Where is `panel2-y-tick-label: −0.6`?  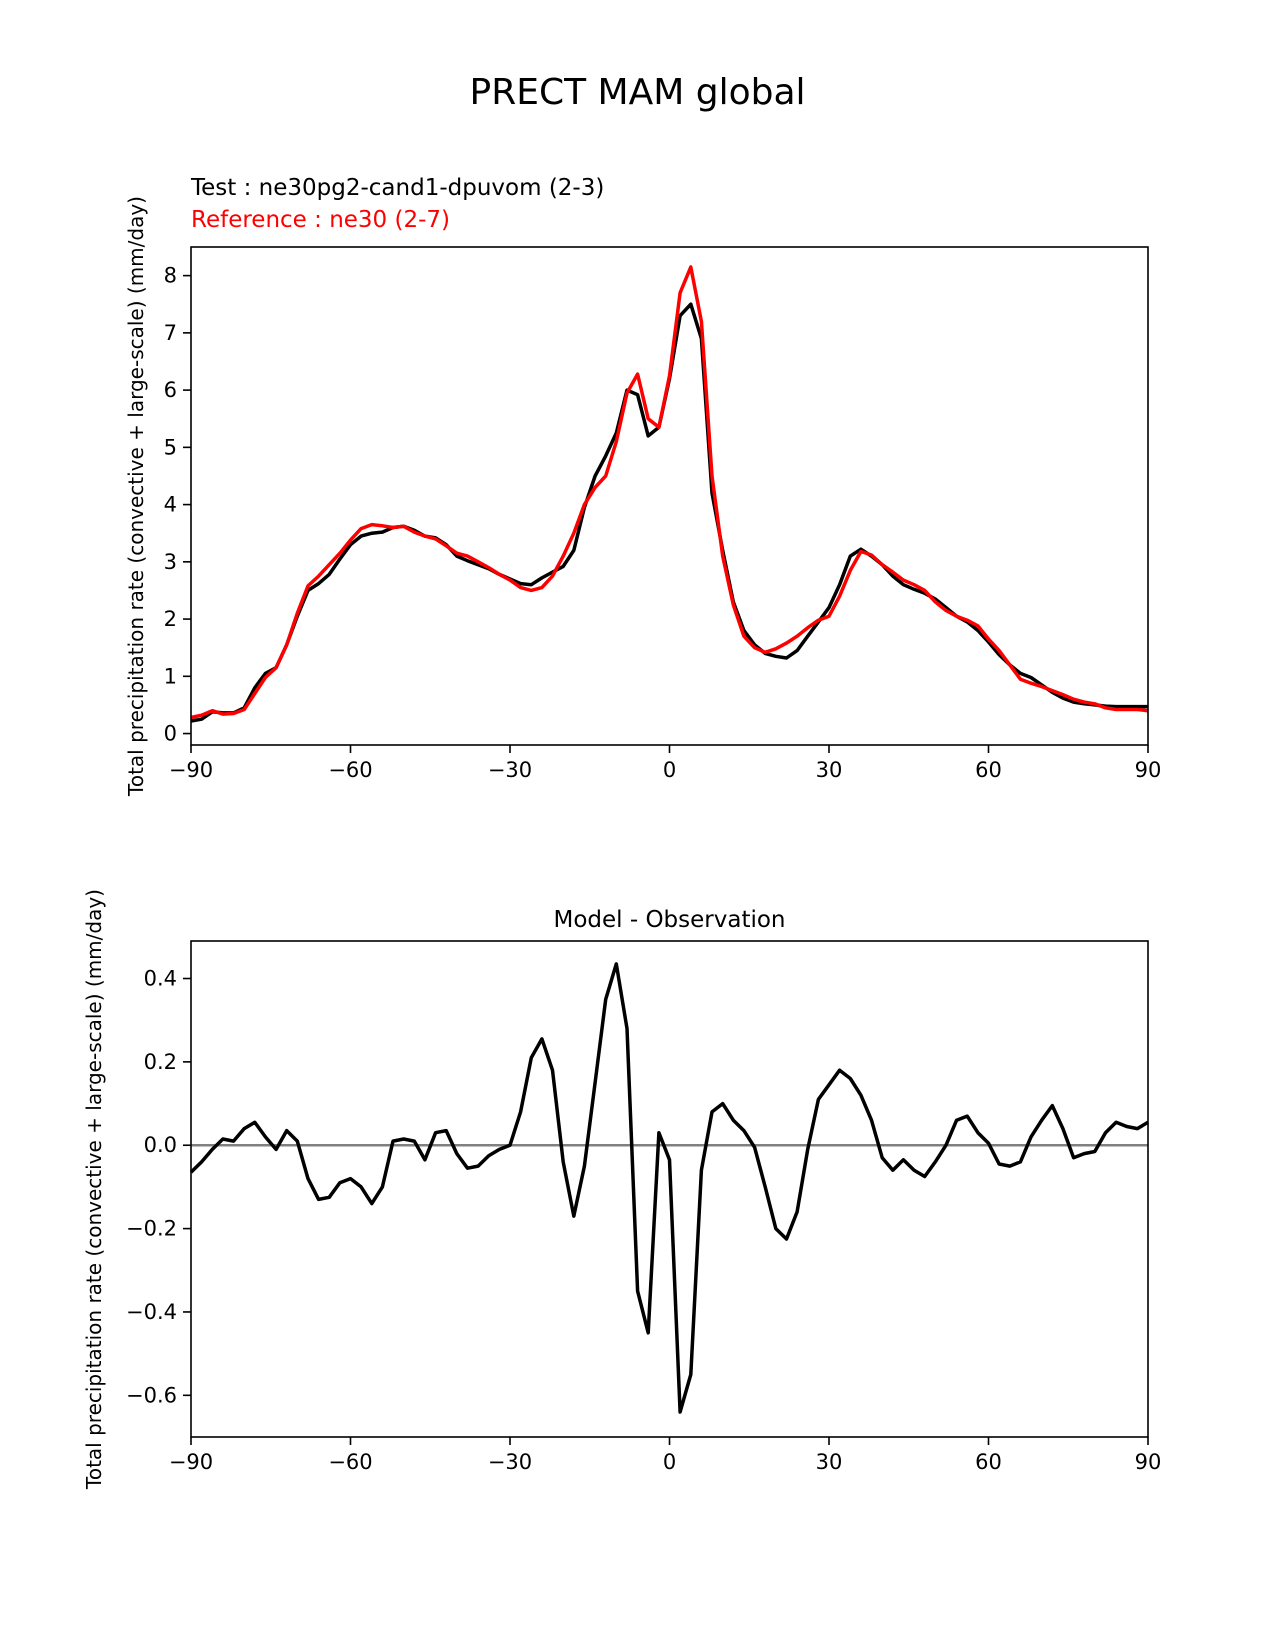 panel2-y-tick-label: −0.6 is located at coordinates (151, 1395).